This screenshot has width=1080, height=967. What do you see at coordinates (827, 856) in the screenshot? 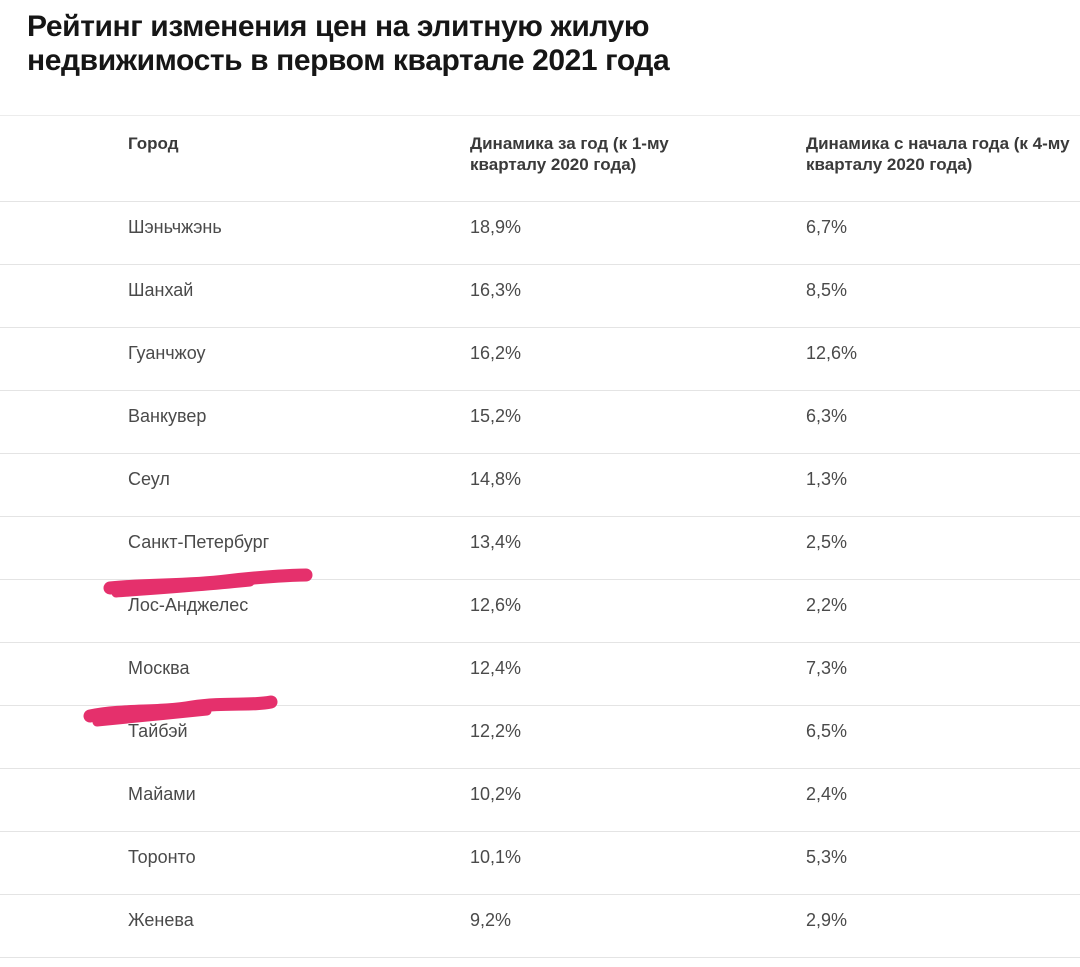
I see `cell-ytd: 5,3%` at bounding box center [827, 856].